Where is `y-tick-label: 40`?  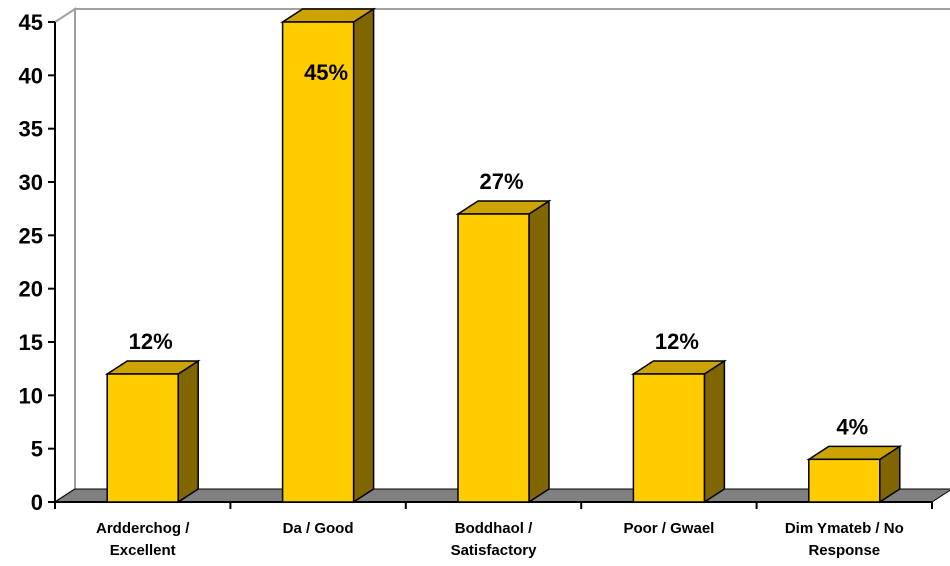
y-tick-label: 40 is located at coordinates (31, 75).